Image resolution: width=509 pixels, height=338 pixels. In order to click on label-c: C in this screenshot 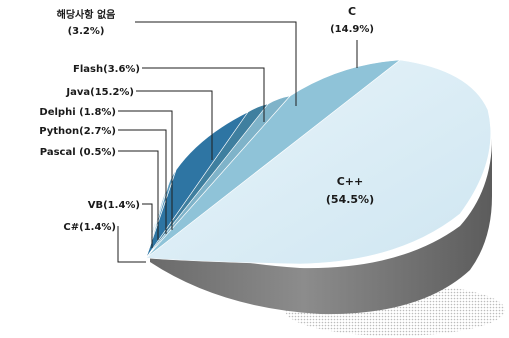, I will do `click(352, 11)`.